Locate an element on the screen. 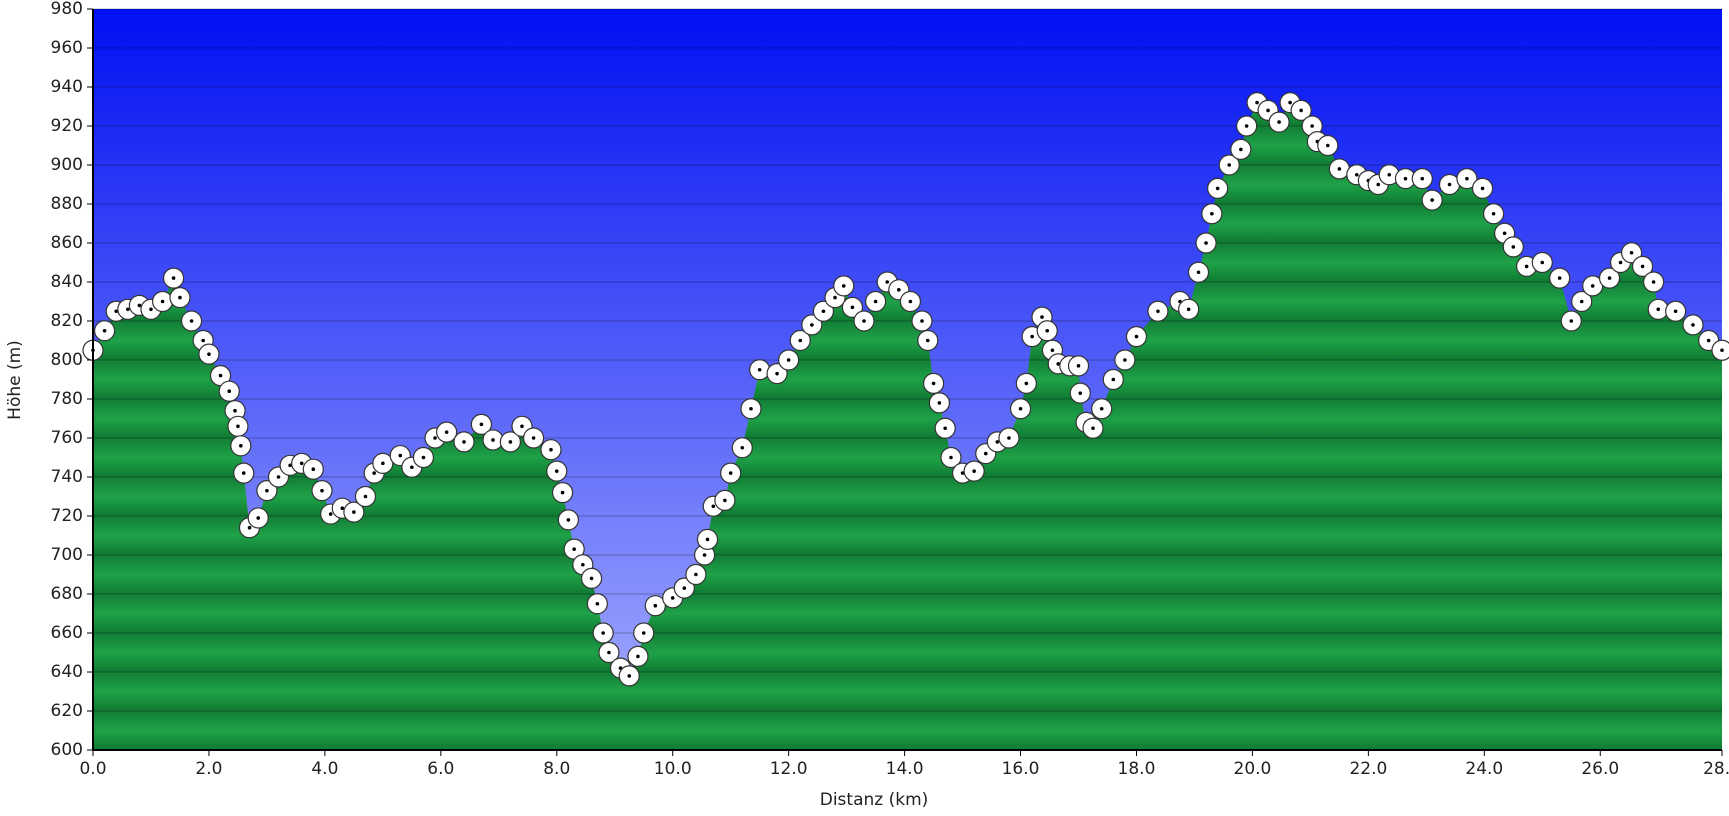 The width and height of the screenshot is (1729, 816). y-tick-label: 880 is located at coordinates (67, 204).